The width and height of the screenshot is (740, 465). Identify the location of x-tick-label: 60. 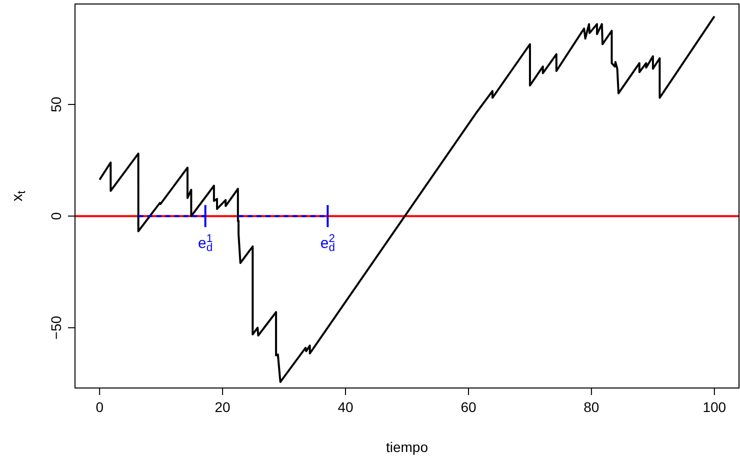
(468, 407).